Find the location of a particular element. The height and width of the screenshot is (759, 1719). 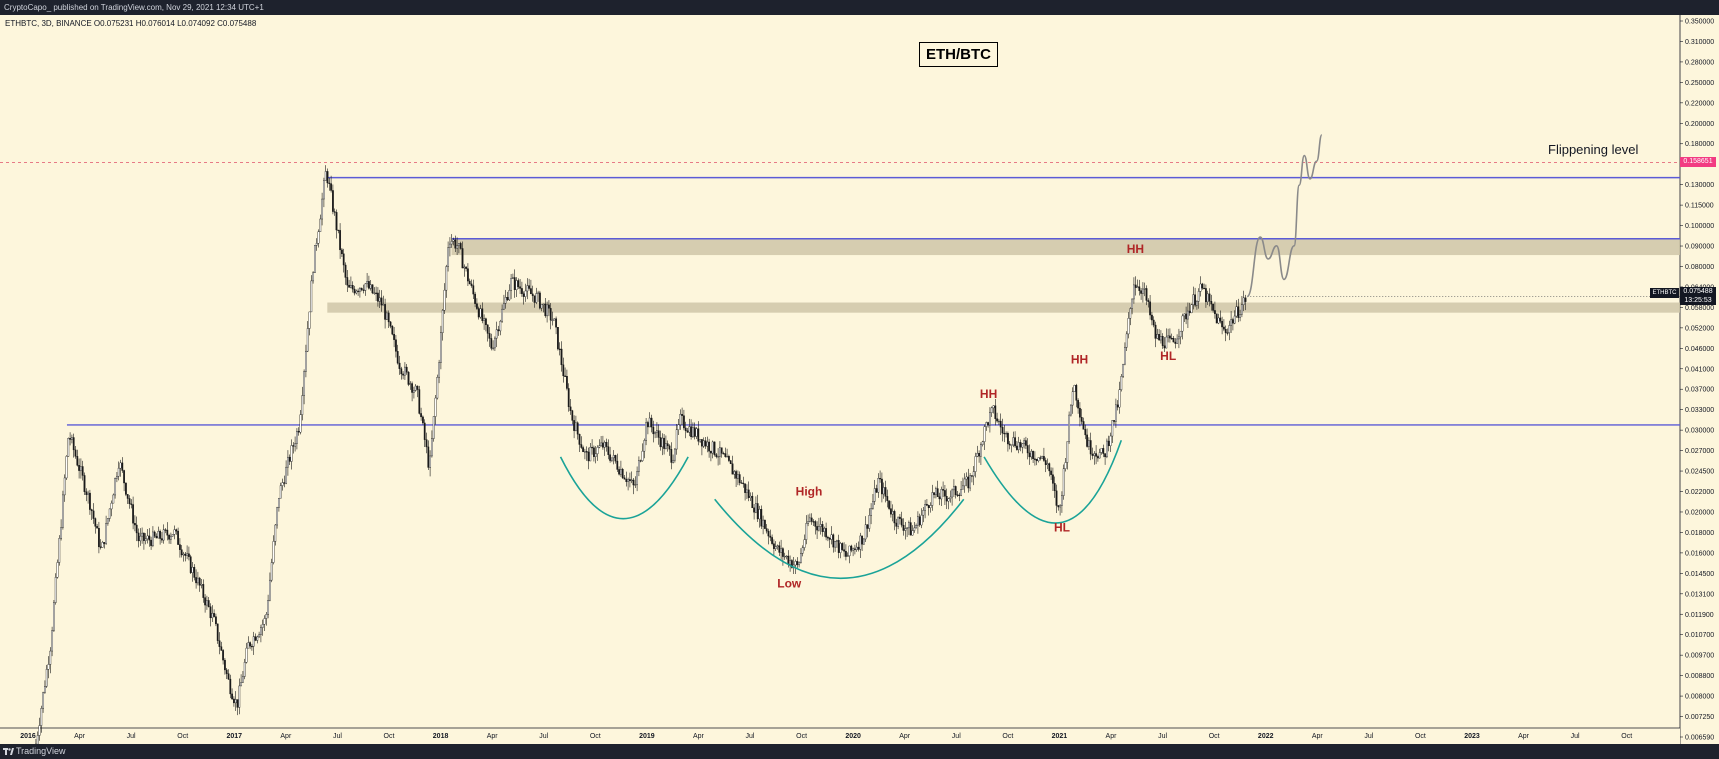

footer-brand: TradingView is located at coordinates (41, 751).